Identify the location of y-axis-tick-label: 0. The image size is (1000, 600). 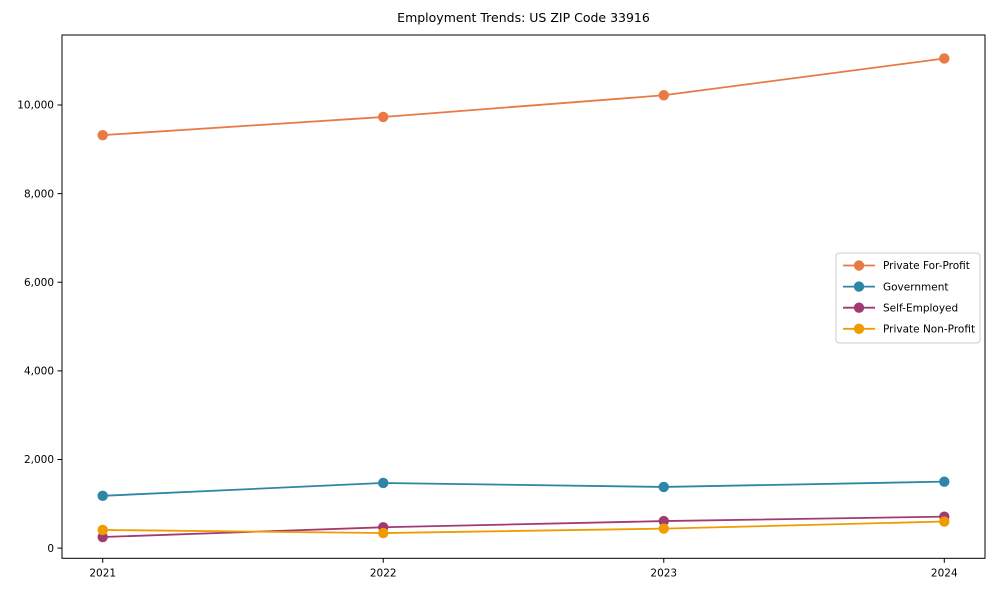
(50, 549).